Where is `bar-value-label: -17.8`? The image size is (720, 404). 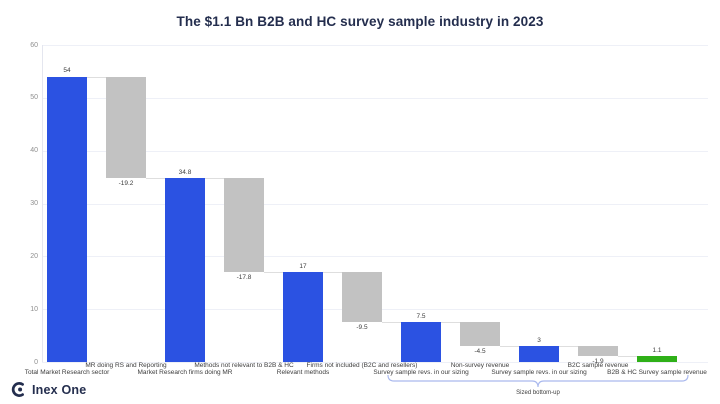
bar-value-label: -17.8 is located at coordinates (244, 278).